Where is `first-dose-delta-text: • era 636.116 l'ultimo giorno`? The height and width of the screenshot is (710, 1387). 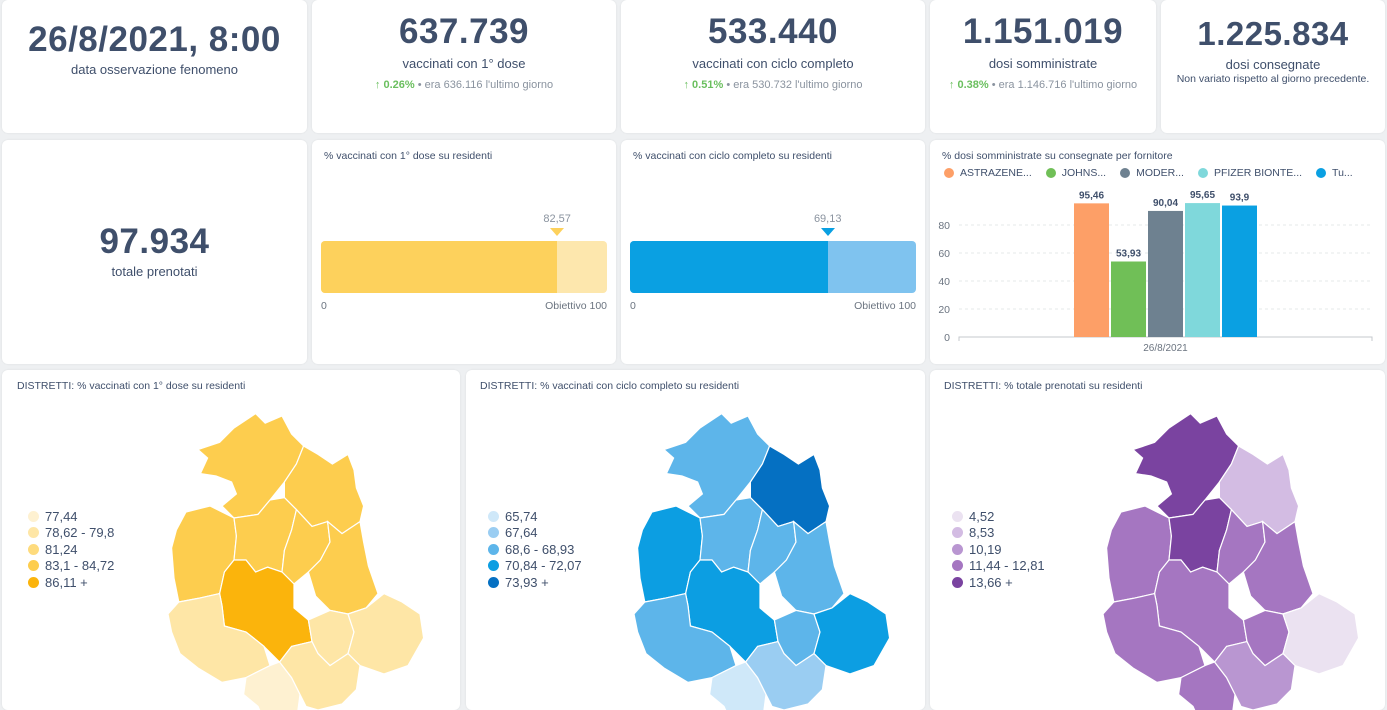
first-dose-delta-text: • era 636.116 l'ultimo giorno is located at coordinates (485, 85).